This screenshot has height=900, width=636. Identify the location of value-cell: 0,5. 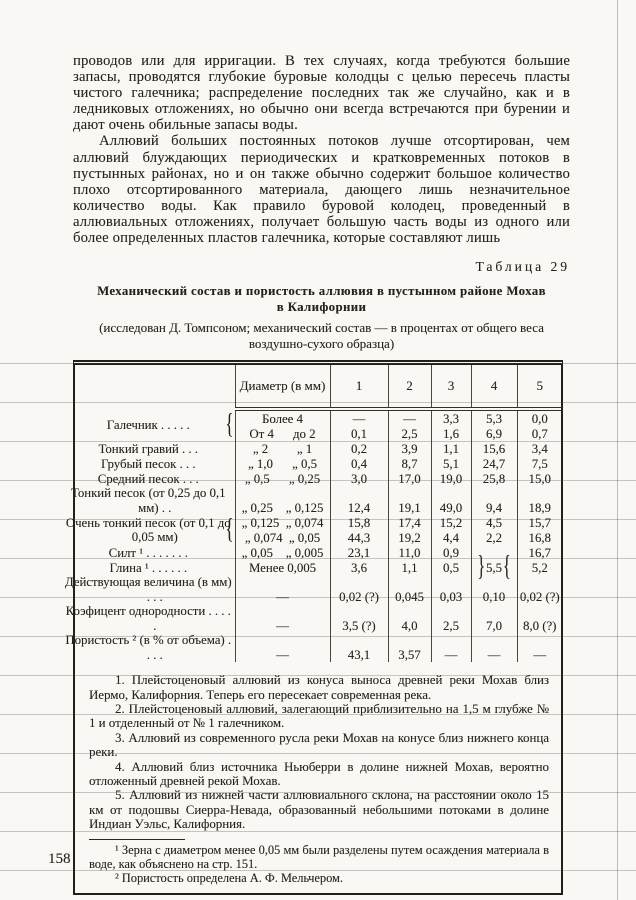
(451, 568).